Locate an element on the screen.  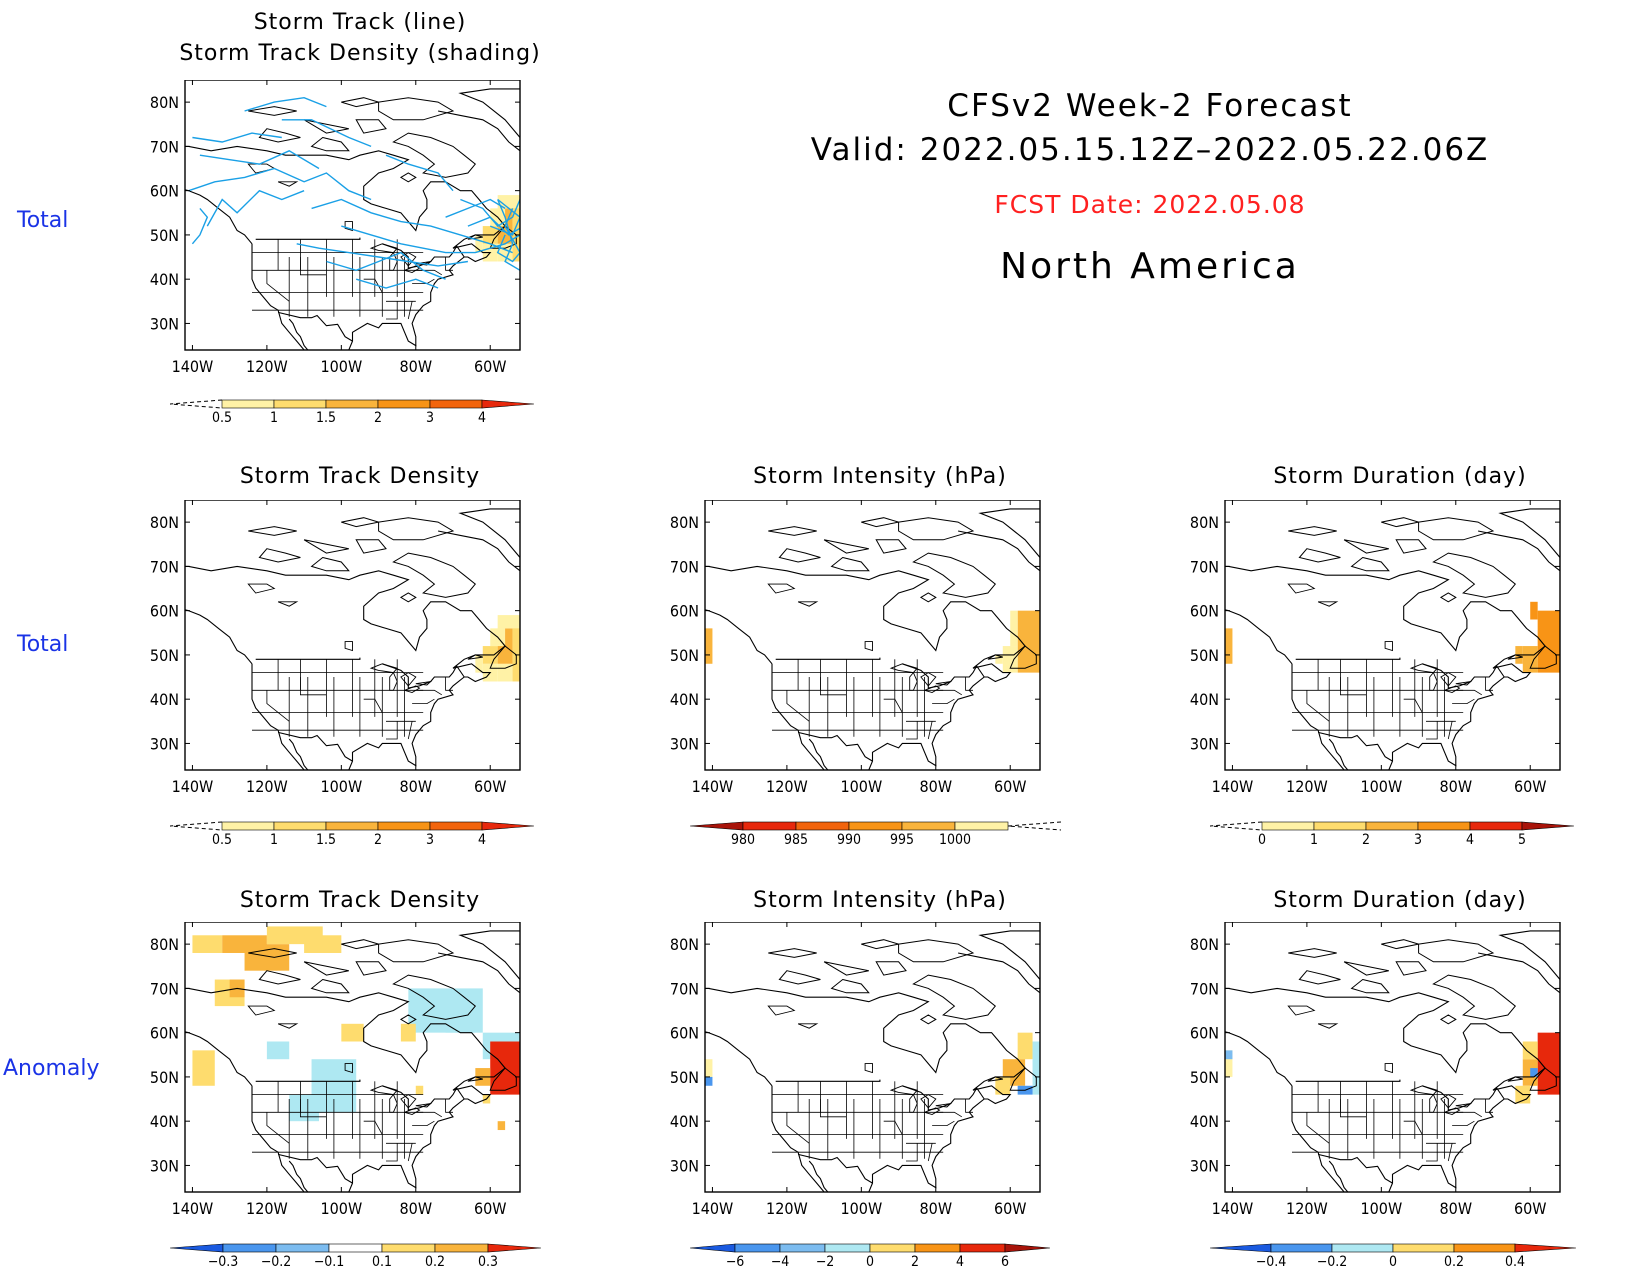
lat-tick-label: 80N is located at coordinates (1204, 944).